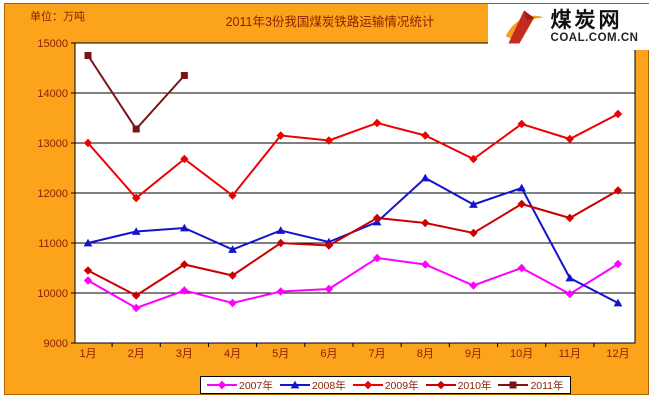 Image resolution: width=655 pixels, height=401 pixels. What do you see at coordinates (232, 354) in the screenshot?
I see `x-axis-label: 4月` at bounding box center [232, 354].